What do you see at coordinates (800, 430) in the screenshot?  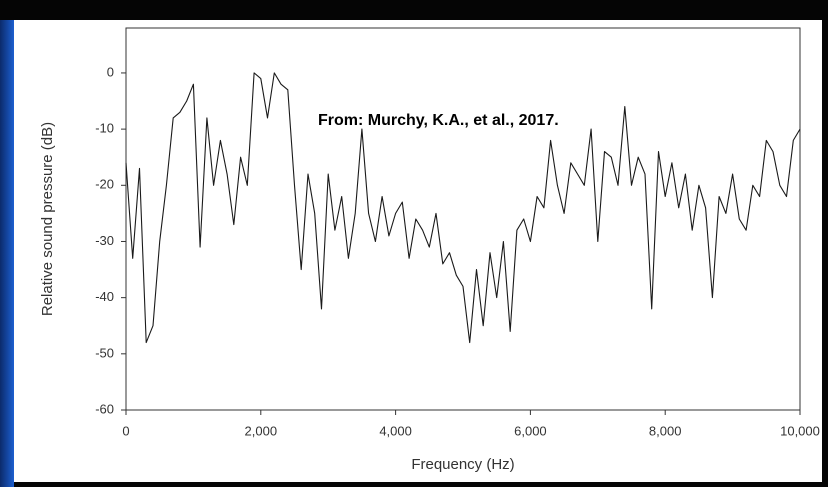 I see `x-tick-label: 10,000` at bounding box center [800, 430].